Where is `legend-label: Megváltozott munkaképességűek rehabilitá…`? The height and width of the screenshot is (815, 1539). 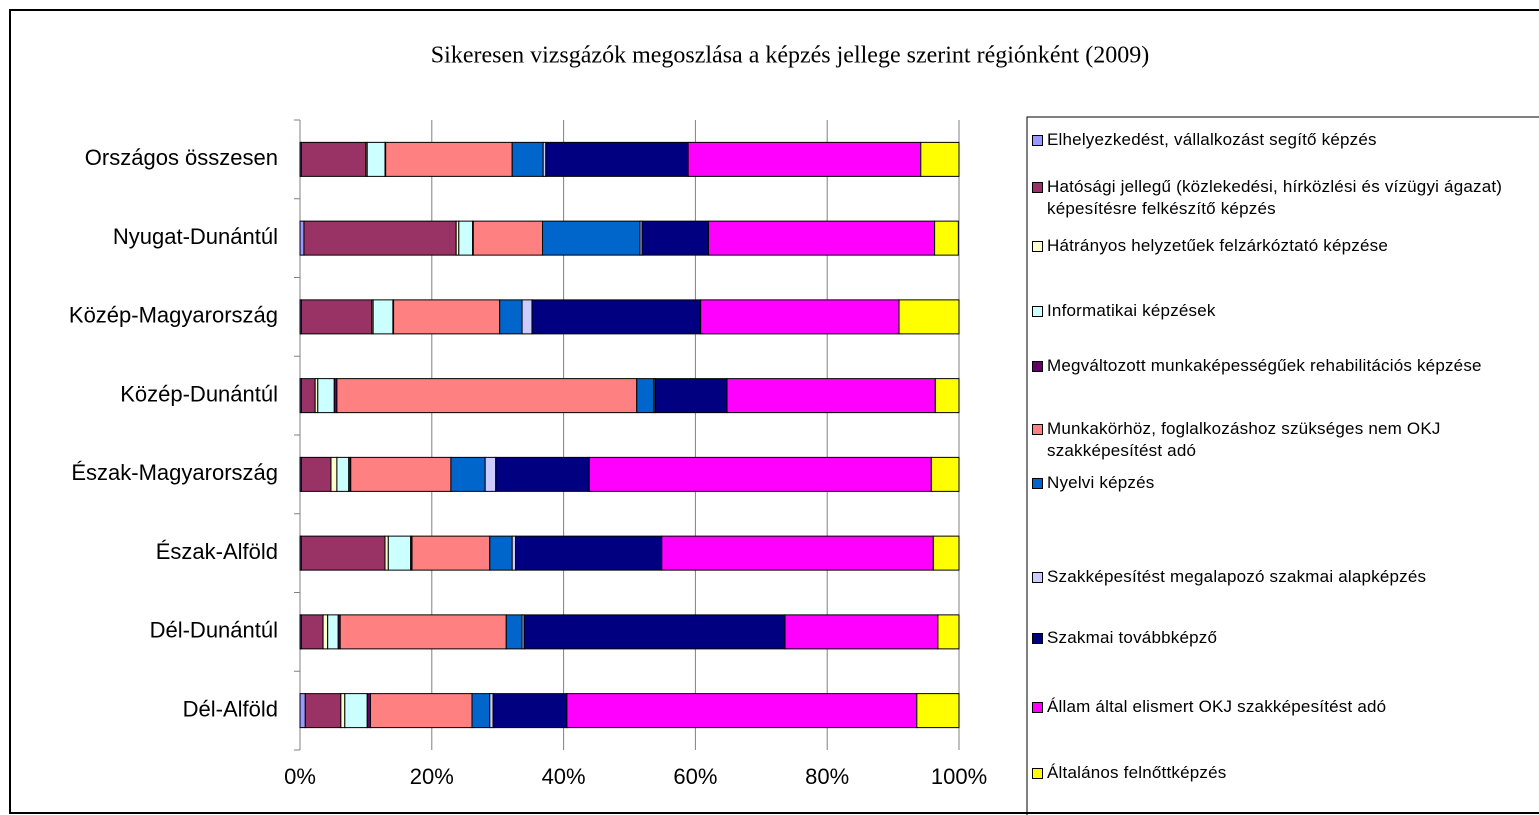
legend-label: Megváltozott munkaképességűek rehabilitá… is located at coordinates (1264, 365).